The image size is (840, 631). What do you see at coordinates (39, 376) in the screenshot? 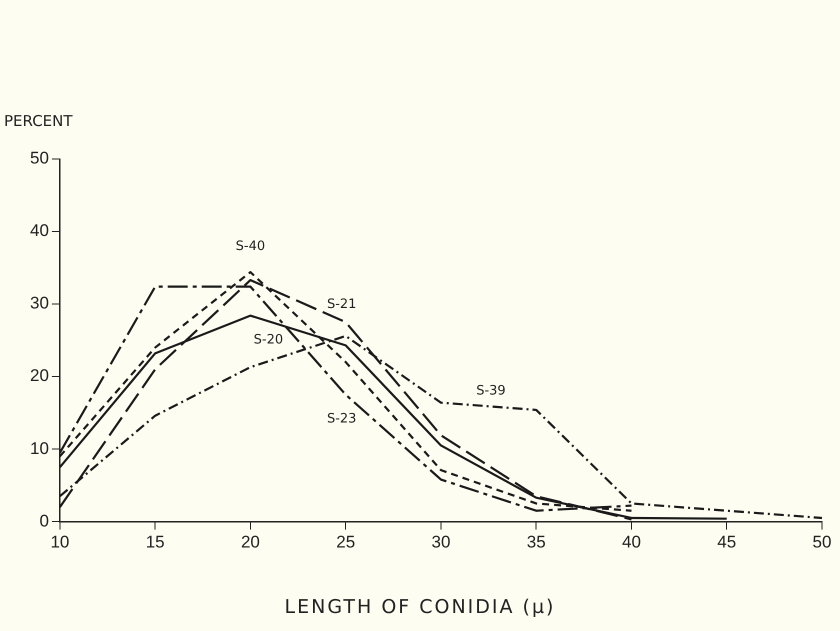
I see `y-tick-label: 20` at bounding box center [39, 376].